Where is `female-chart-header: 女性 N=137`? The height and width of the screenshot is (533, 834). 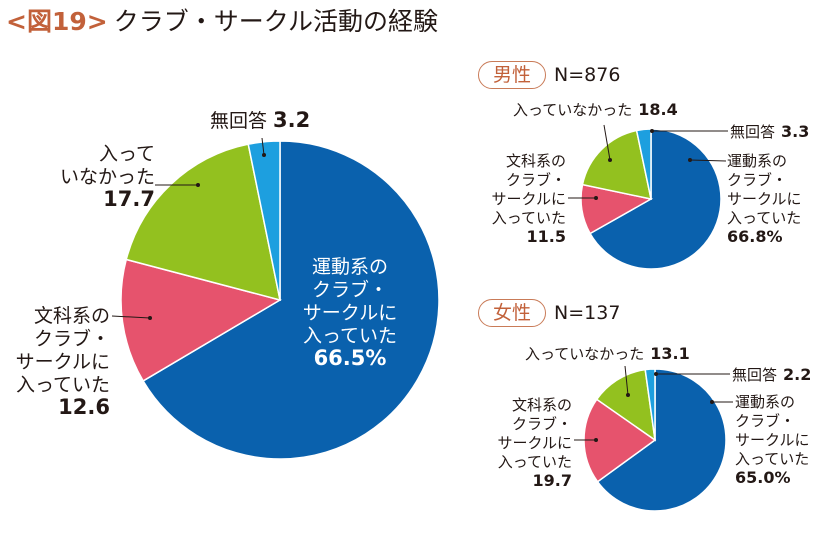
female-chart-header: 女性 N=137 is located at coordinates (549, 313).